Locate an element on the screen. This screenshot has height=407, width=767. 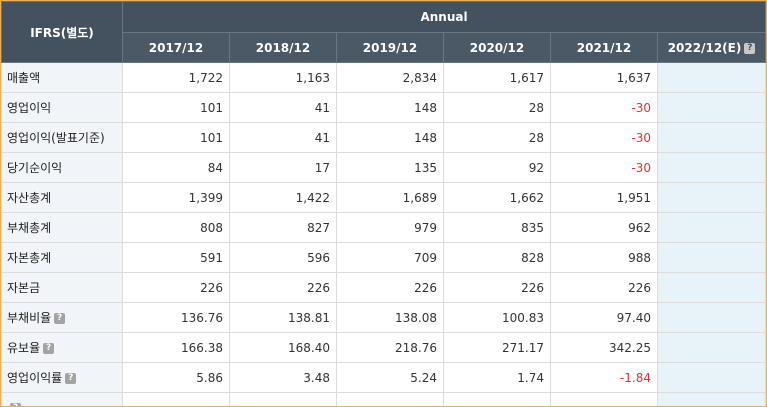
value-cell: 135 is located at coordinates (390, 167).